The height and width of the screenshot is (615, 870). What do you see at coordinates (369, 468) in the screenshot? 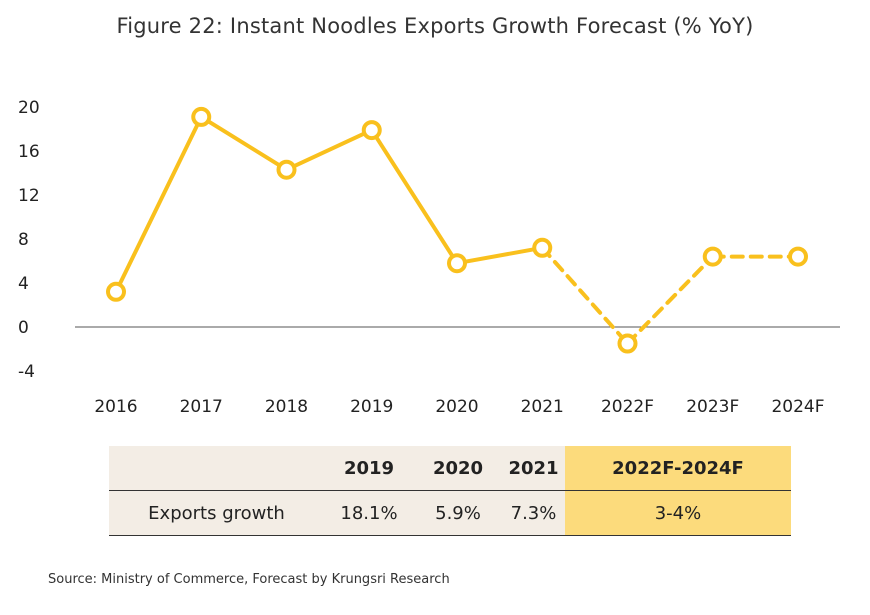
I see `table-header-cell: 2019` at bounding box center [369, 468].